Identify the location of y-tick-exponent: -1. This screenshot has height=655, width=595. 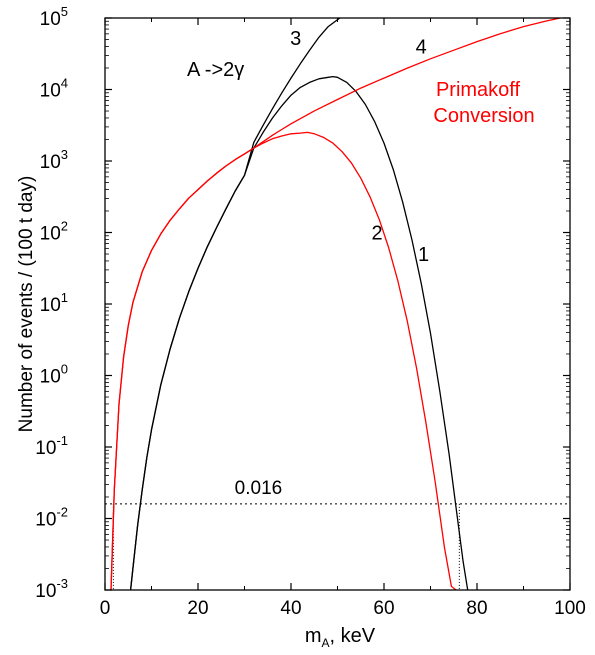
(62, 440).